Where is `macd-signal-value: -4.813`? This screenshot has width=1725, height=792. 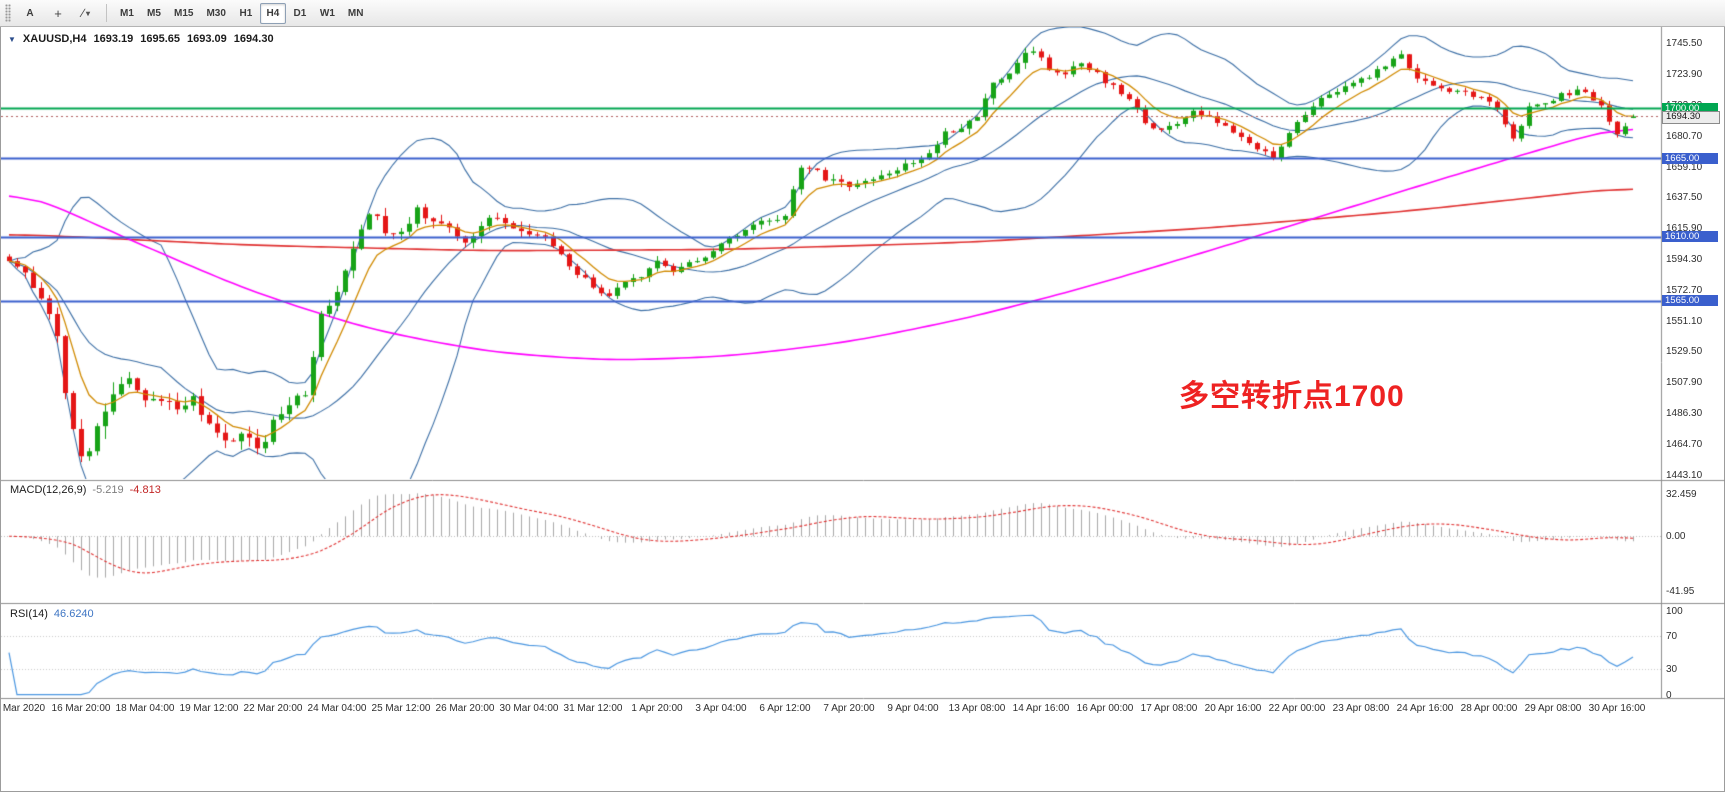
macd-signal-value: -4.813 is located at coordinates (145, 490).